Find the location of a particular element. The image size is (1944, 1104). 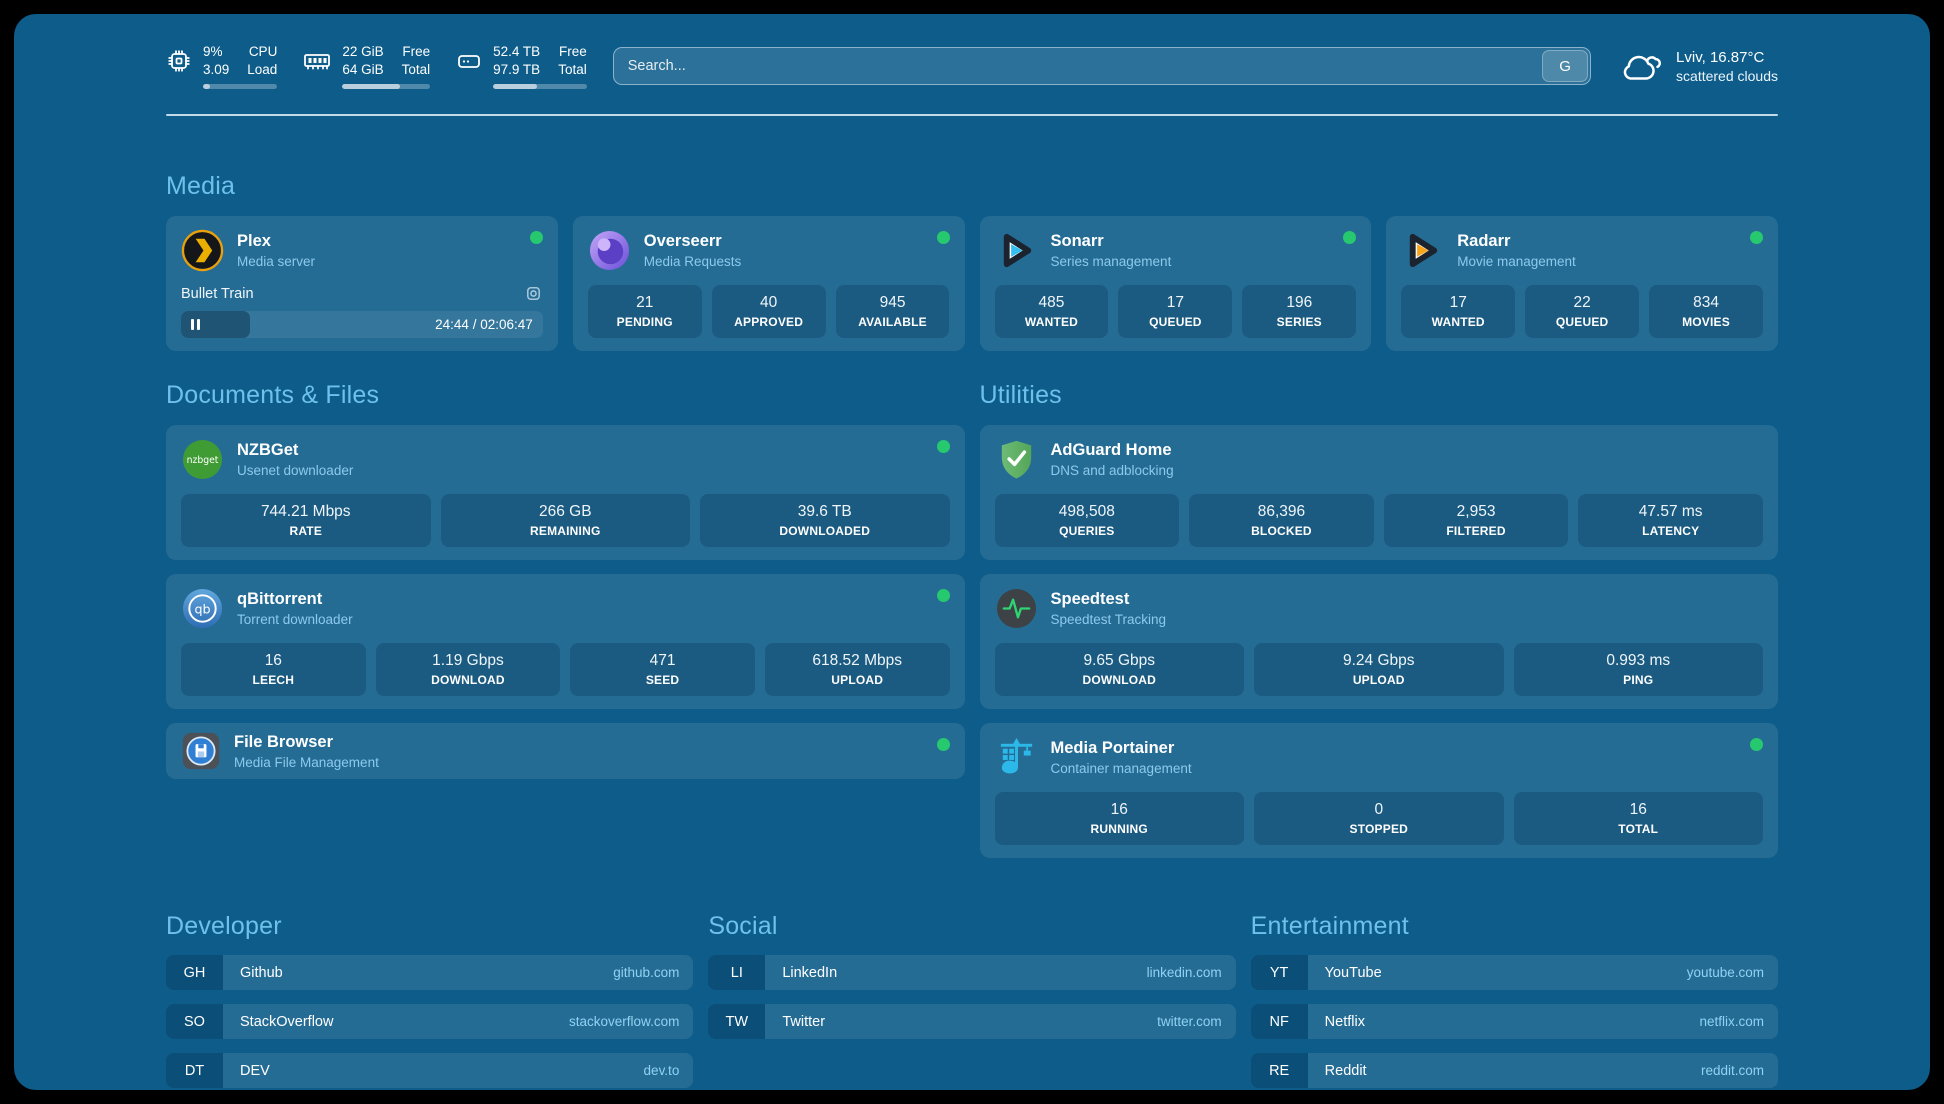

app-card-filebrowser: File Browser Media File Management is located at coordinates (565, 751).